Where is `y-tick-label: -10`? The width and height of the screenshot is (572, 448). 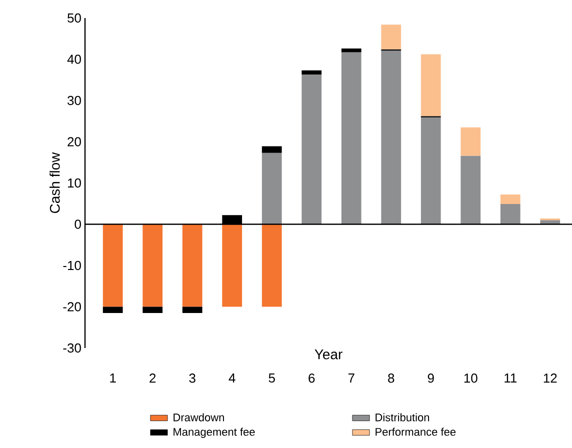 y-tick-label: -10 is located at coordinates (72, 265).